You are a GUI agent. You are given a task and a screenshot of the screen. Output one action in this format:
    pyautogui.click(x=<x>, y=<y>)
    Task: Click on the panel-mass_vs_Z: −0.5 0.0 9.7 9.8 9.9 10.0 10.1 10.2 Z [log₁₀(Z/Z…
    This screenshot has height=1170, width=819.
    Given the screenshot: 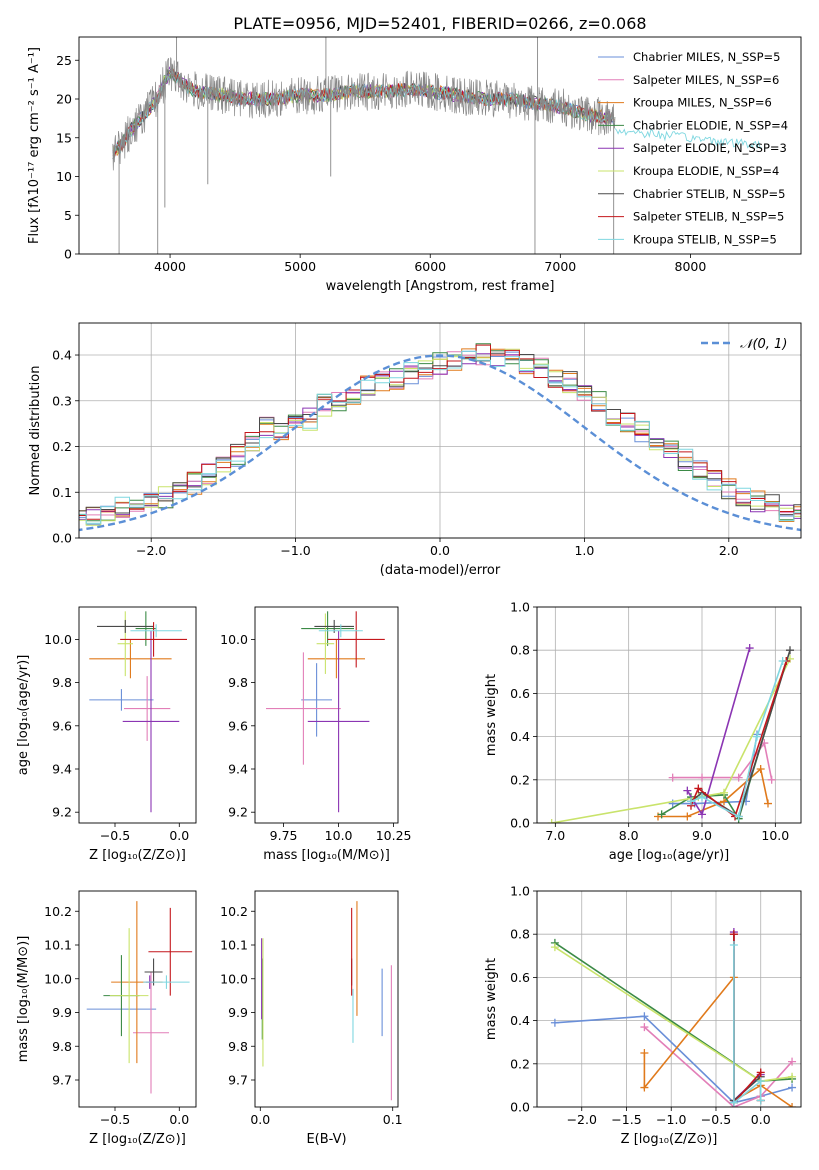 What is the action you would take?
    pyautogui.click(x=106, y=1018)
    